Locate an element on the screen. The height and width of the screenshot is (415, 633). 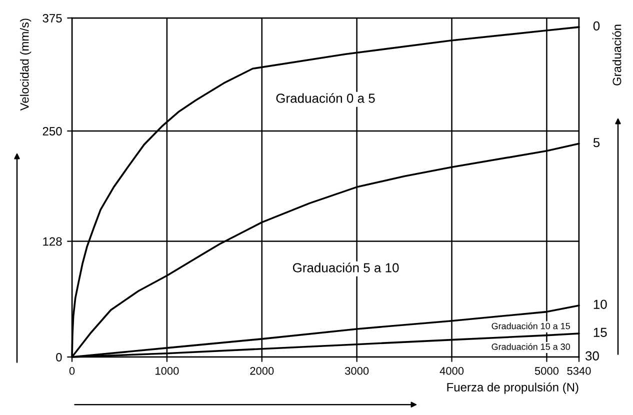
text: 30 is located at coordinates (592, 355).